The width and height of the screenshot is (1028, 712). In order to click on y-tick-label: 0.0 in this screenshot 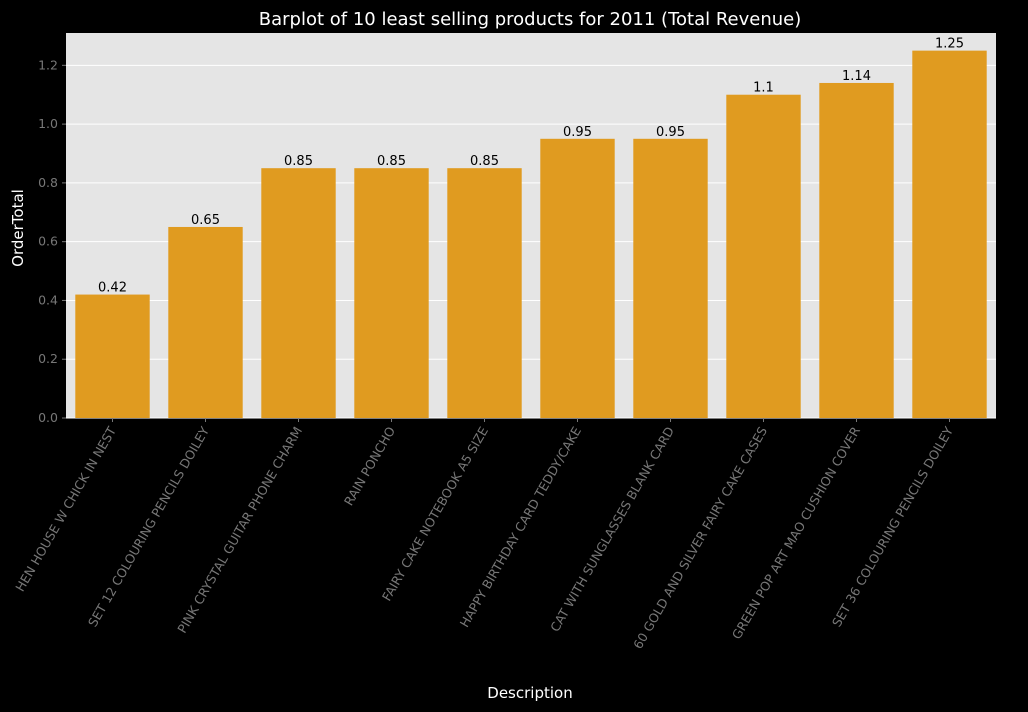, I will do `click(48, 417)`.